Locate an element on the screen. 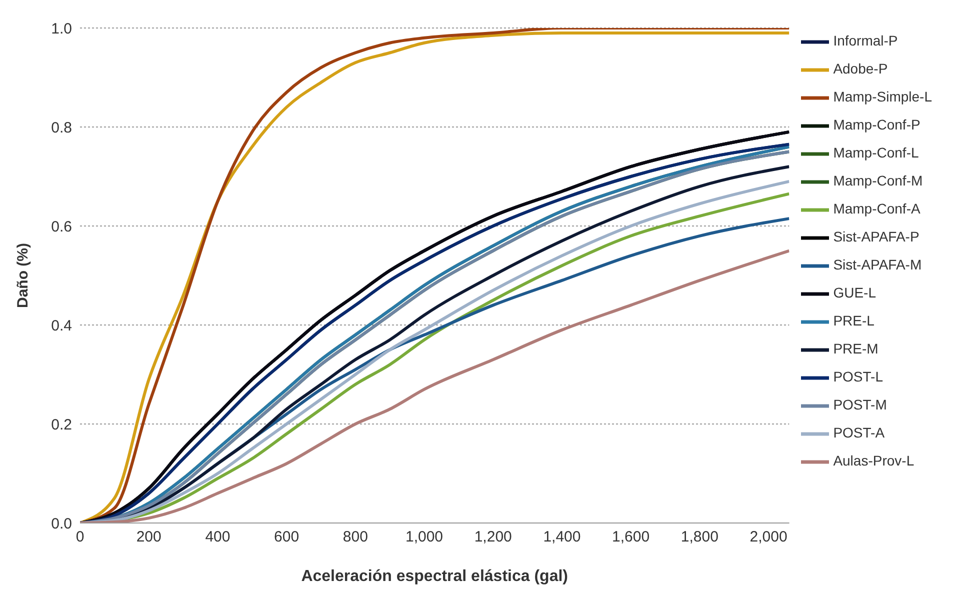 This screenshot has width=960, height=601. legend-label: PRE-L is located at coordinates (853, 320).